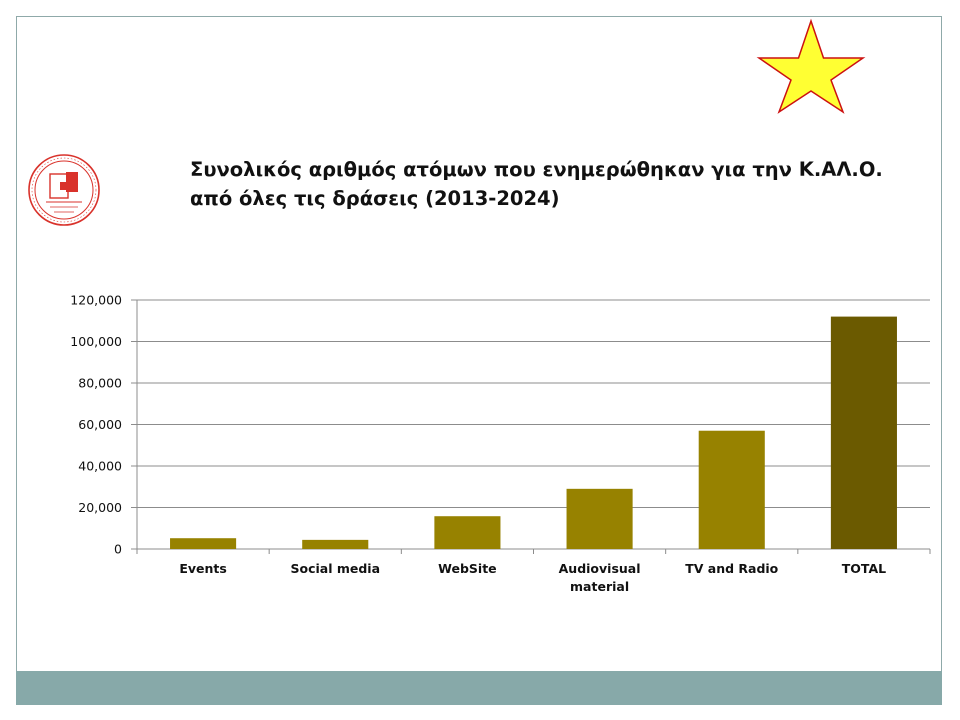  What do you see at coordinates (375, 198) in the screenshot?
I see `chart-title-line-2: από όλες τις δράσεις (2013-2024)` at bounding box center [375, 198].